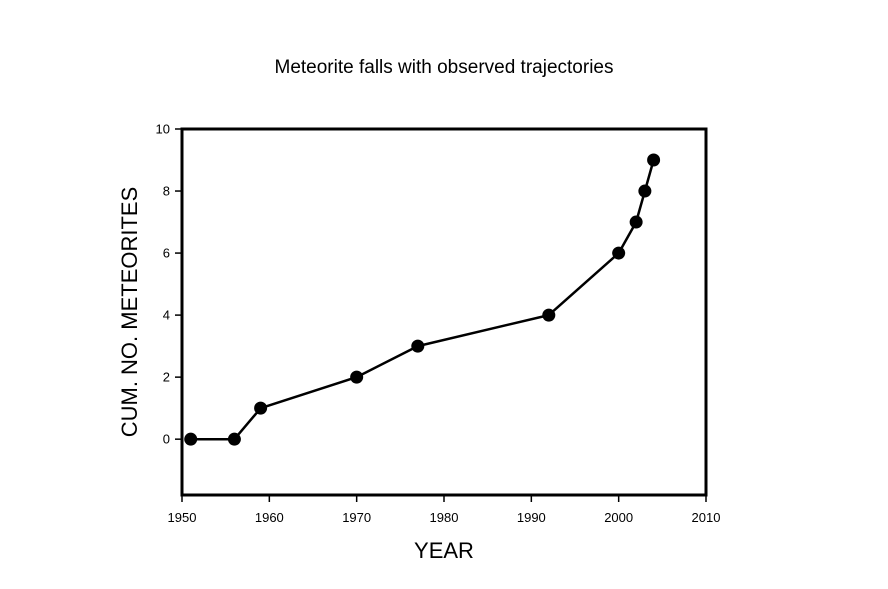 The image size is (888, 589). I want to click on x-tick-label: 1980, so click(444, 517).